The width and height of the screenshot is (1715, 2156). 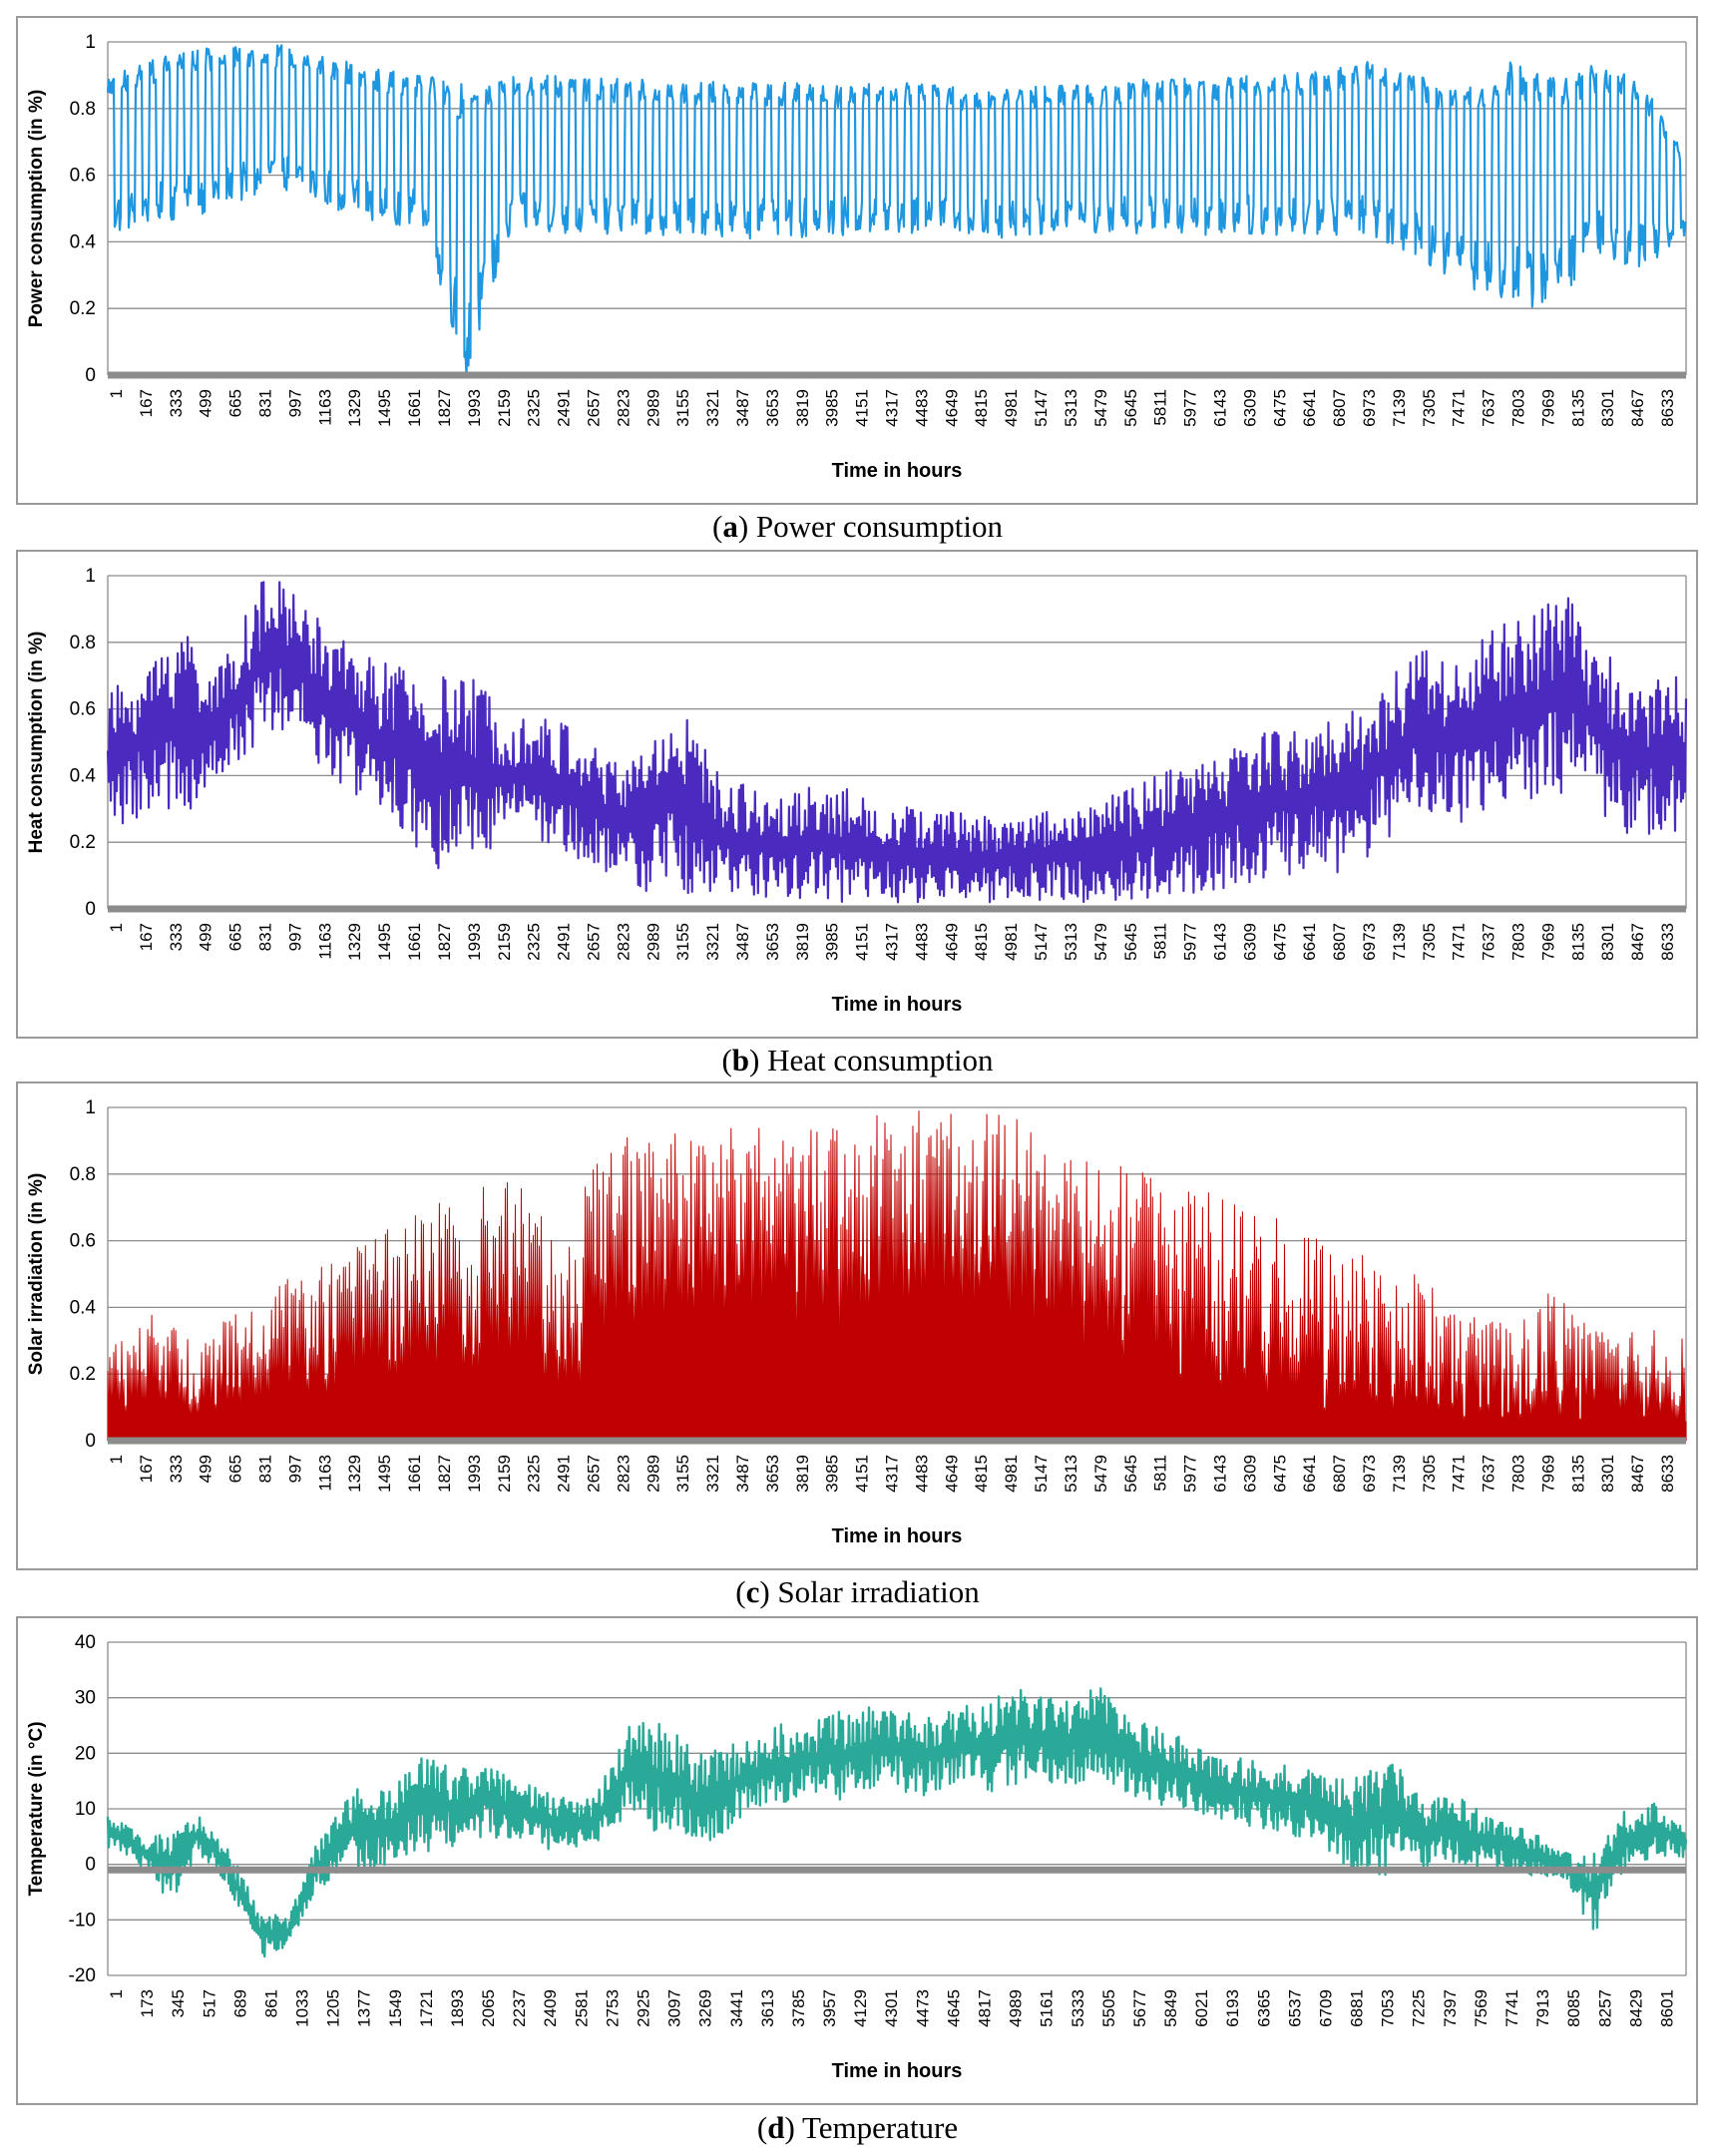 I want to click on x-tick-label: 3785, so click(x=798, y=2008).